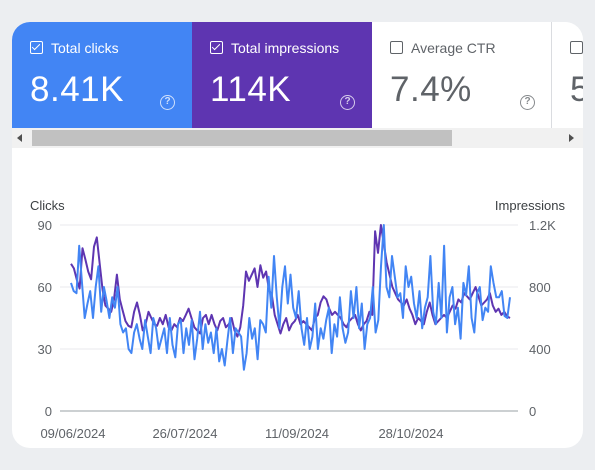  What do you see at coordinates (241, 433) in the screenshot?
I see `x-axis-ticks: 09/06/2024 26/07/2024 11/09/2024 28/10/2024` at bounding box center [241, 433].